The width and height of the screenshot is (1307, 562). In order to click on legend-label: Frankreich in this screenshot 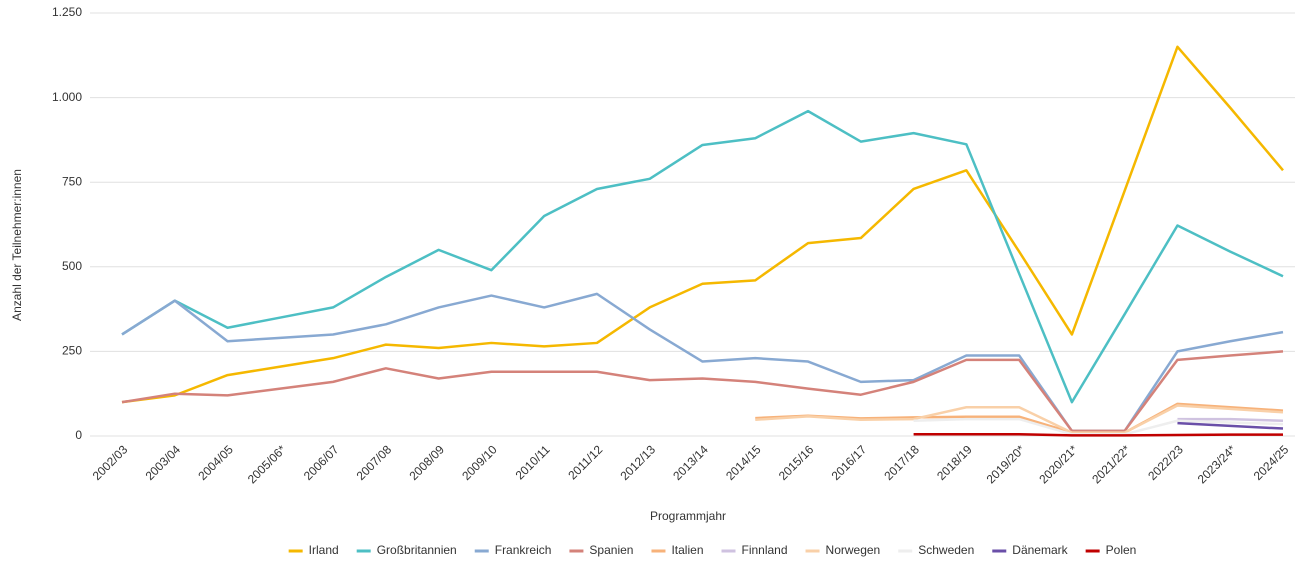, I will do `click(523, 550)`.